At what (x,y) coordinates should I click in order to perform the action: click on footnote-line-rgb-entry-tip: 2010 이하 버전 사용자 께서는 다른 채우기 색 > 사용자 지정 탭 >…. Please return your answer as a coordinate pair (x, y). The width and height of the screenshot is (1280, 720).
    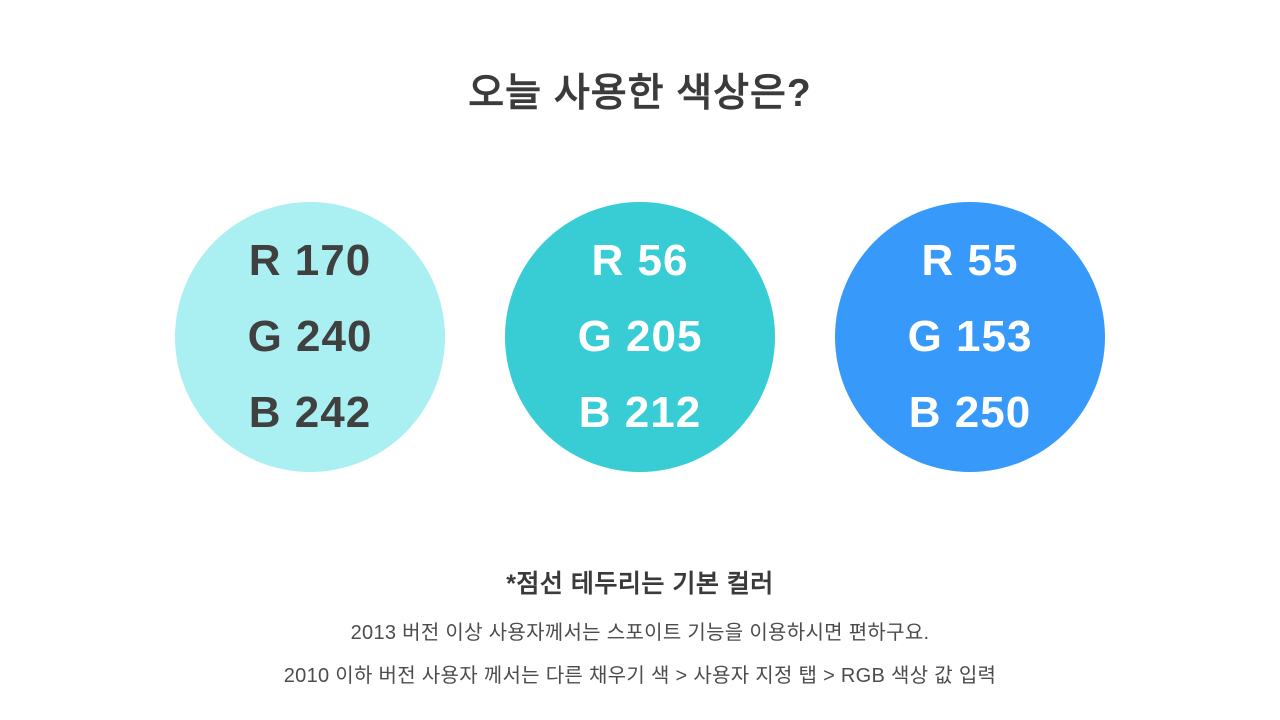
    Looking at the image, I should click on (640, 676).